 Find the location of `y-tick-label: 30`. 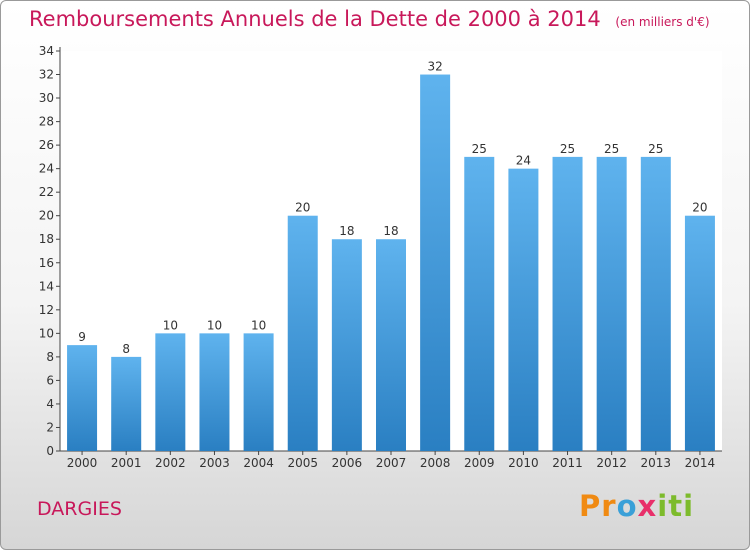

y-tick-label: 30 is located at coordinates (46, 98).